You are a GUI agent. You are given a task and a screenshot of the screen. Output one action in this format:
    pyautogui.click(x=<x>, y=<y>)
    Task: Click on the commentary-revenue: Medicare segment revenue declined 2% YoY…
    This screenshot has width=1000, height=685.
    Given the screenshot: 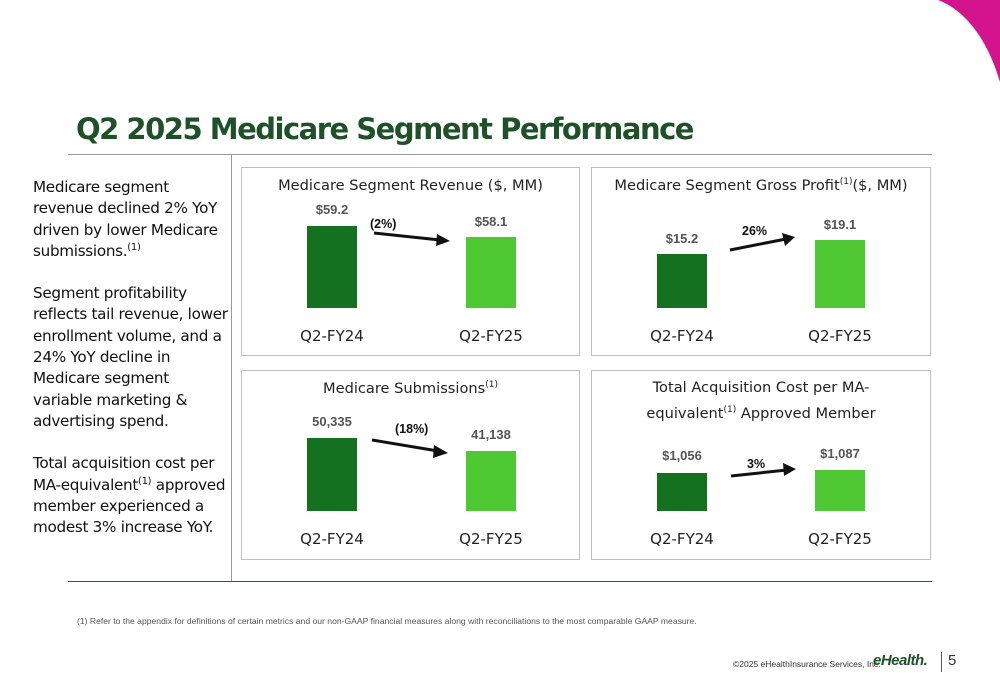 What is the action you would take?
    pyautogui.click(x=125, y=219)
    